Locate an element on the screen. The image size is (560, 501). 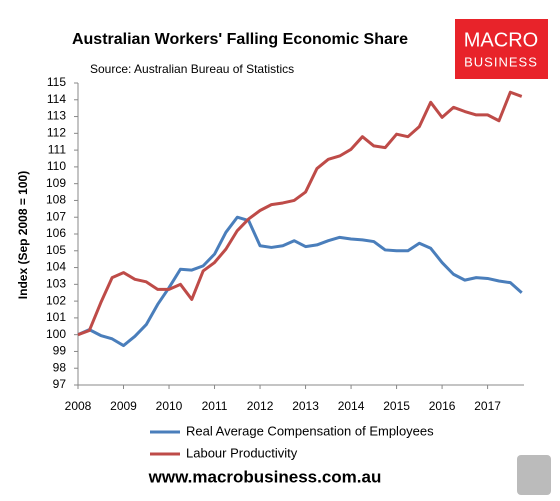
y-tick-label: 112 is located at coordinates (56, 133).